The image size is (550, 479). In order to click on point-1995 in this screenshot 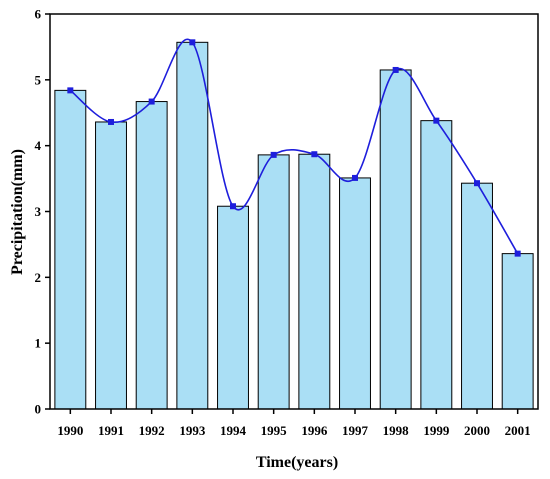, I will do `click(273, 154)`.